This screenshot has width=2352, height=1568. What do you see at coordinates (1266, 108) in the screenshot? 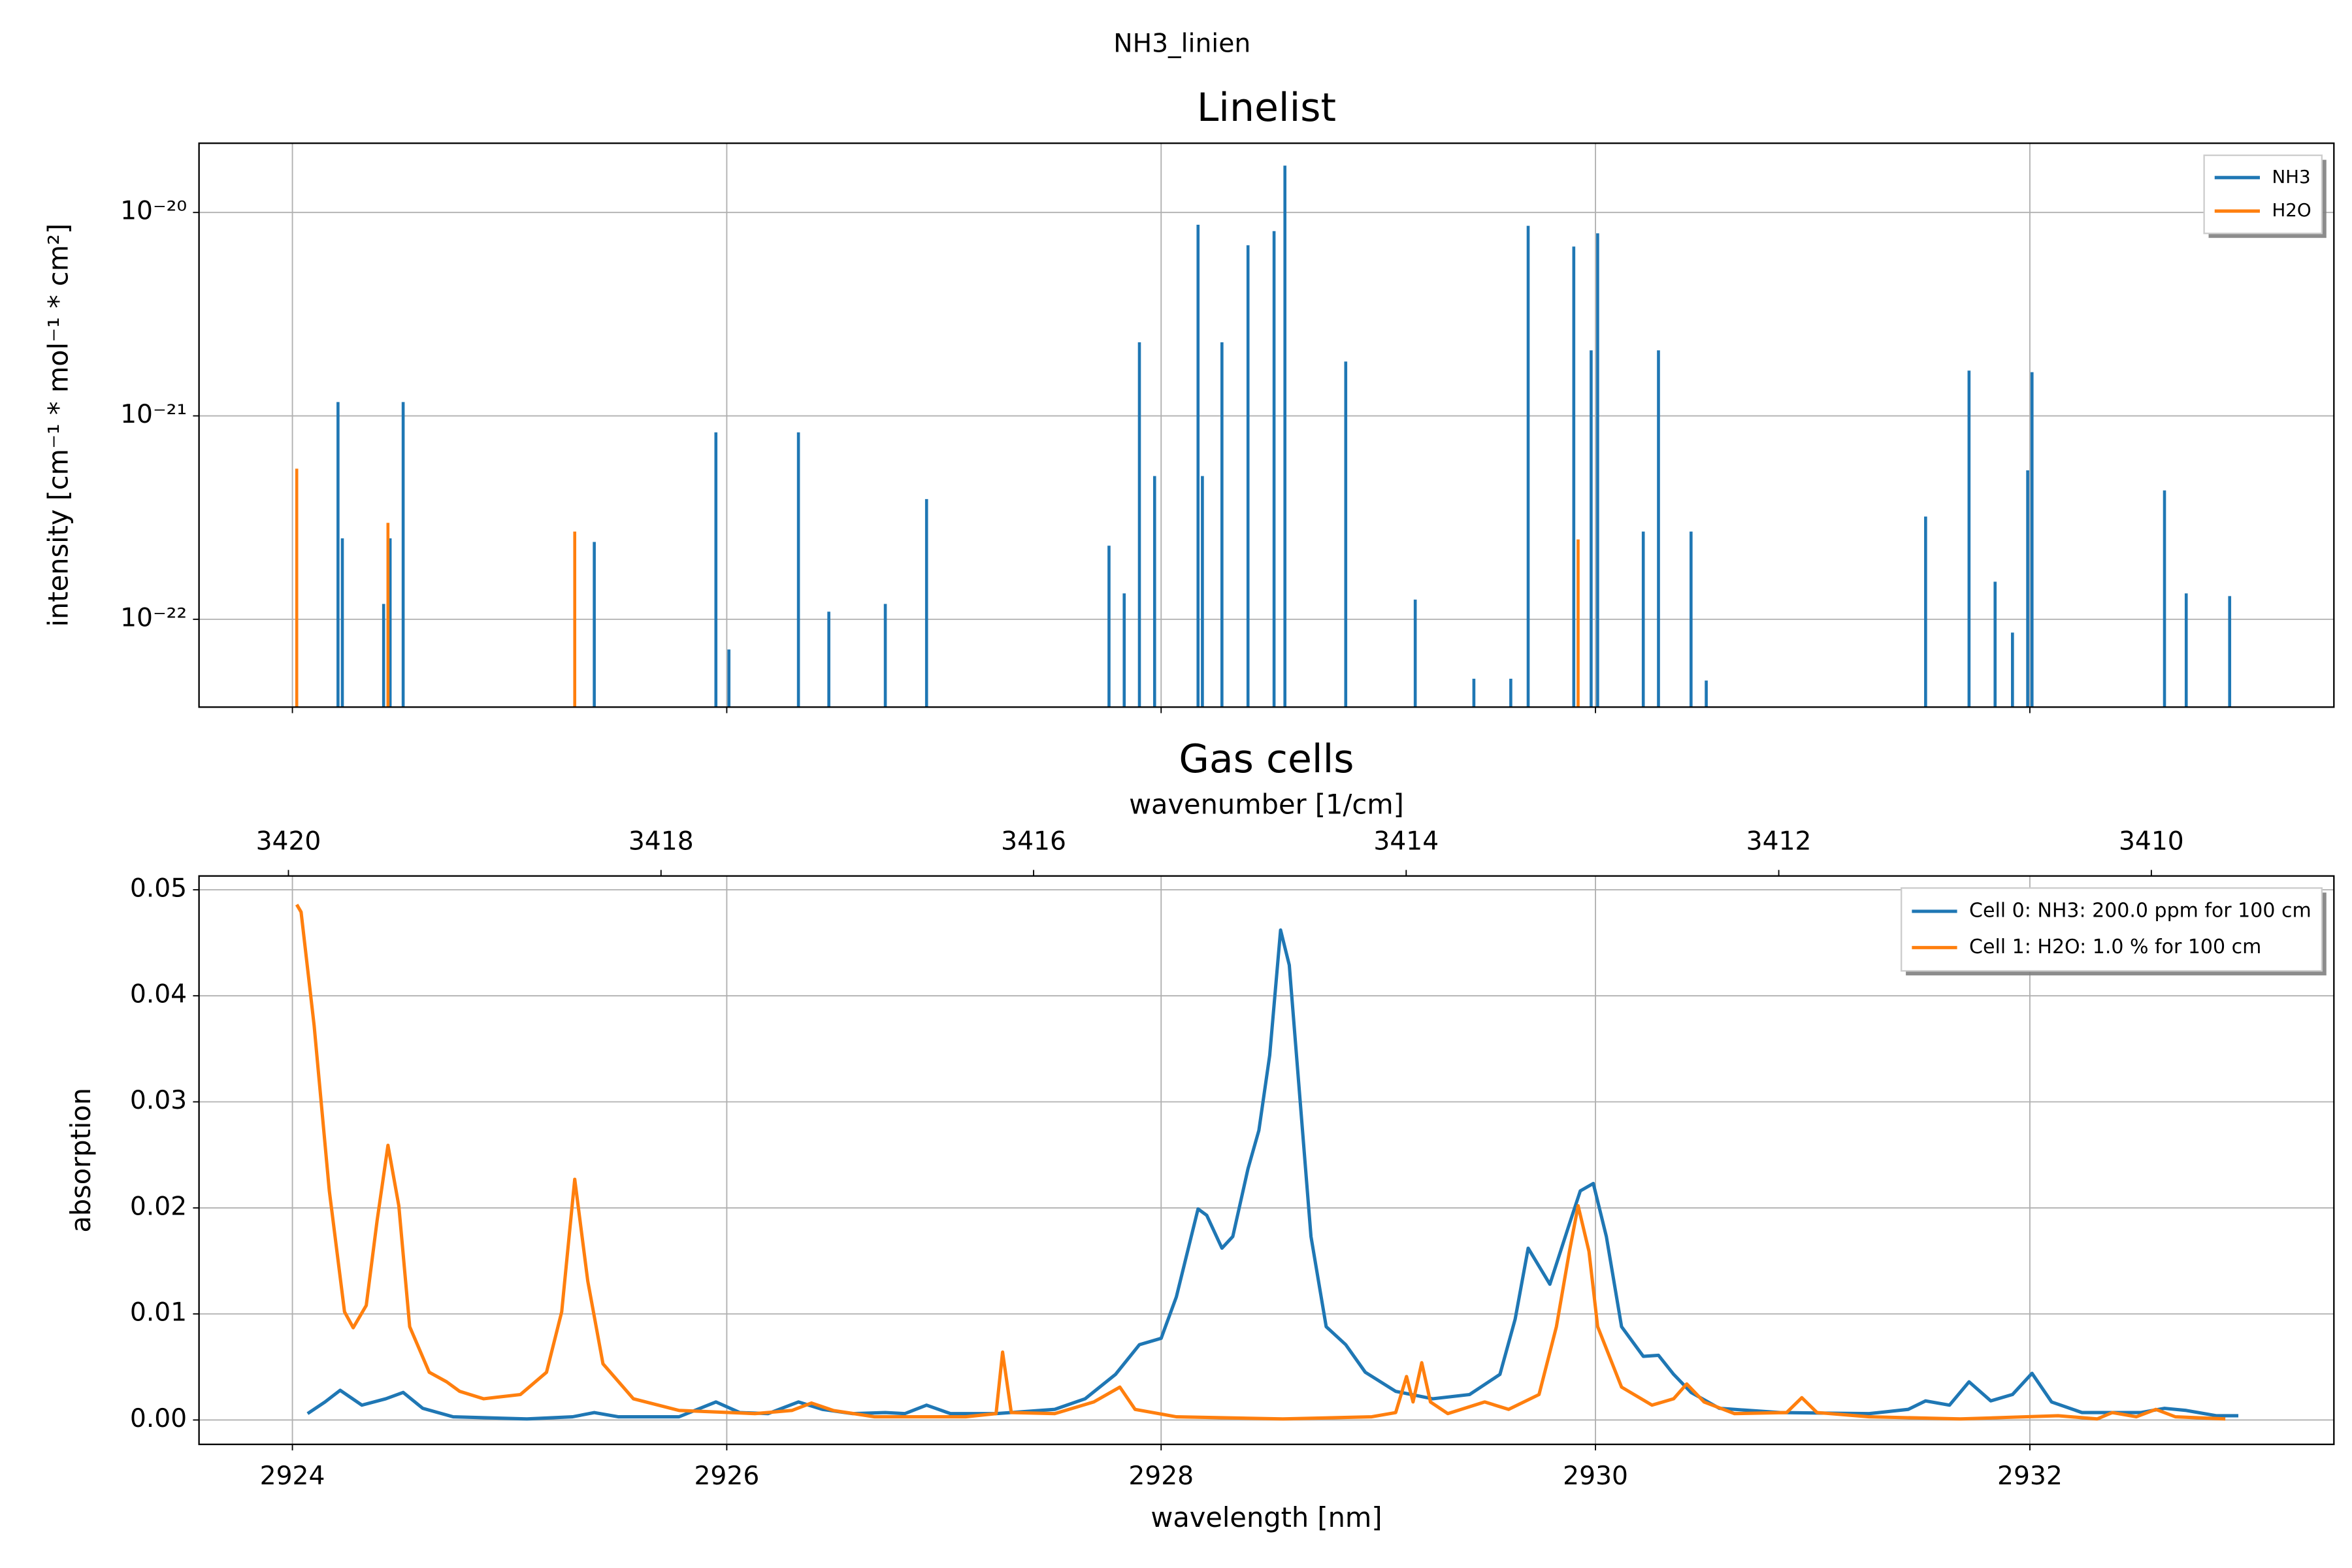
I see `chart-title: Linelist` at bounding box center [1266, 108].